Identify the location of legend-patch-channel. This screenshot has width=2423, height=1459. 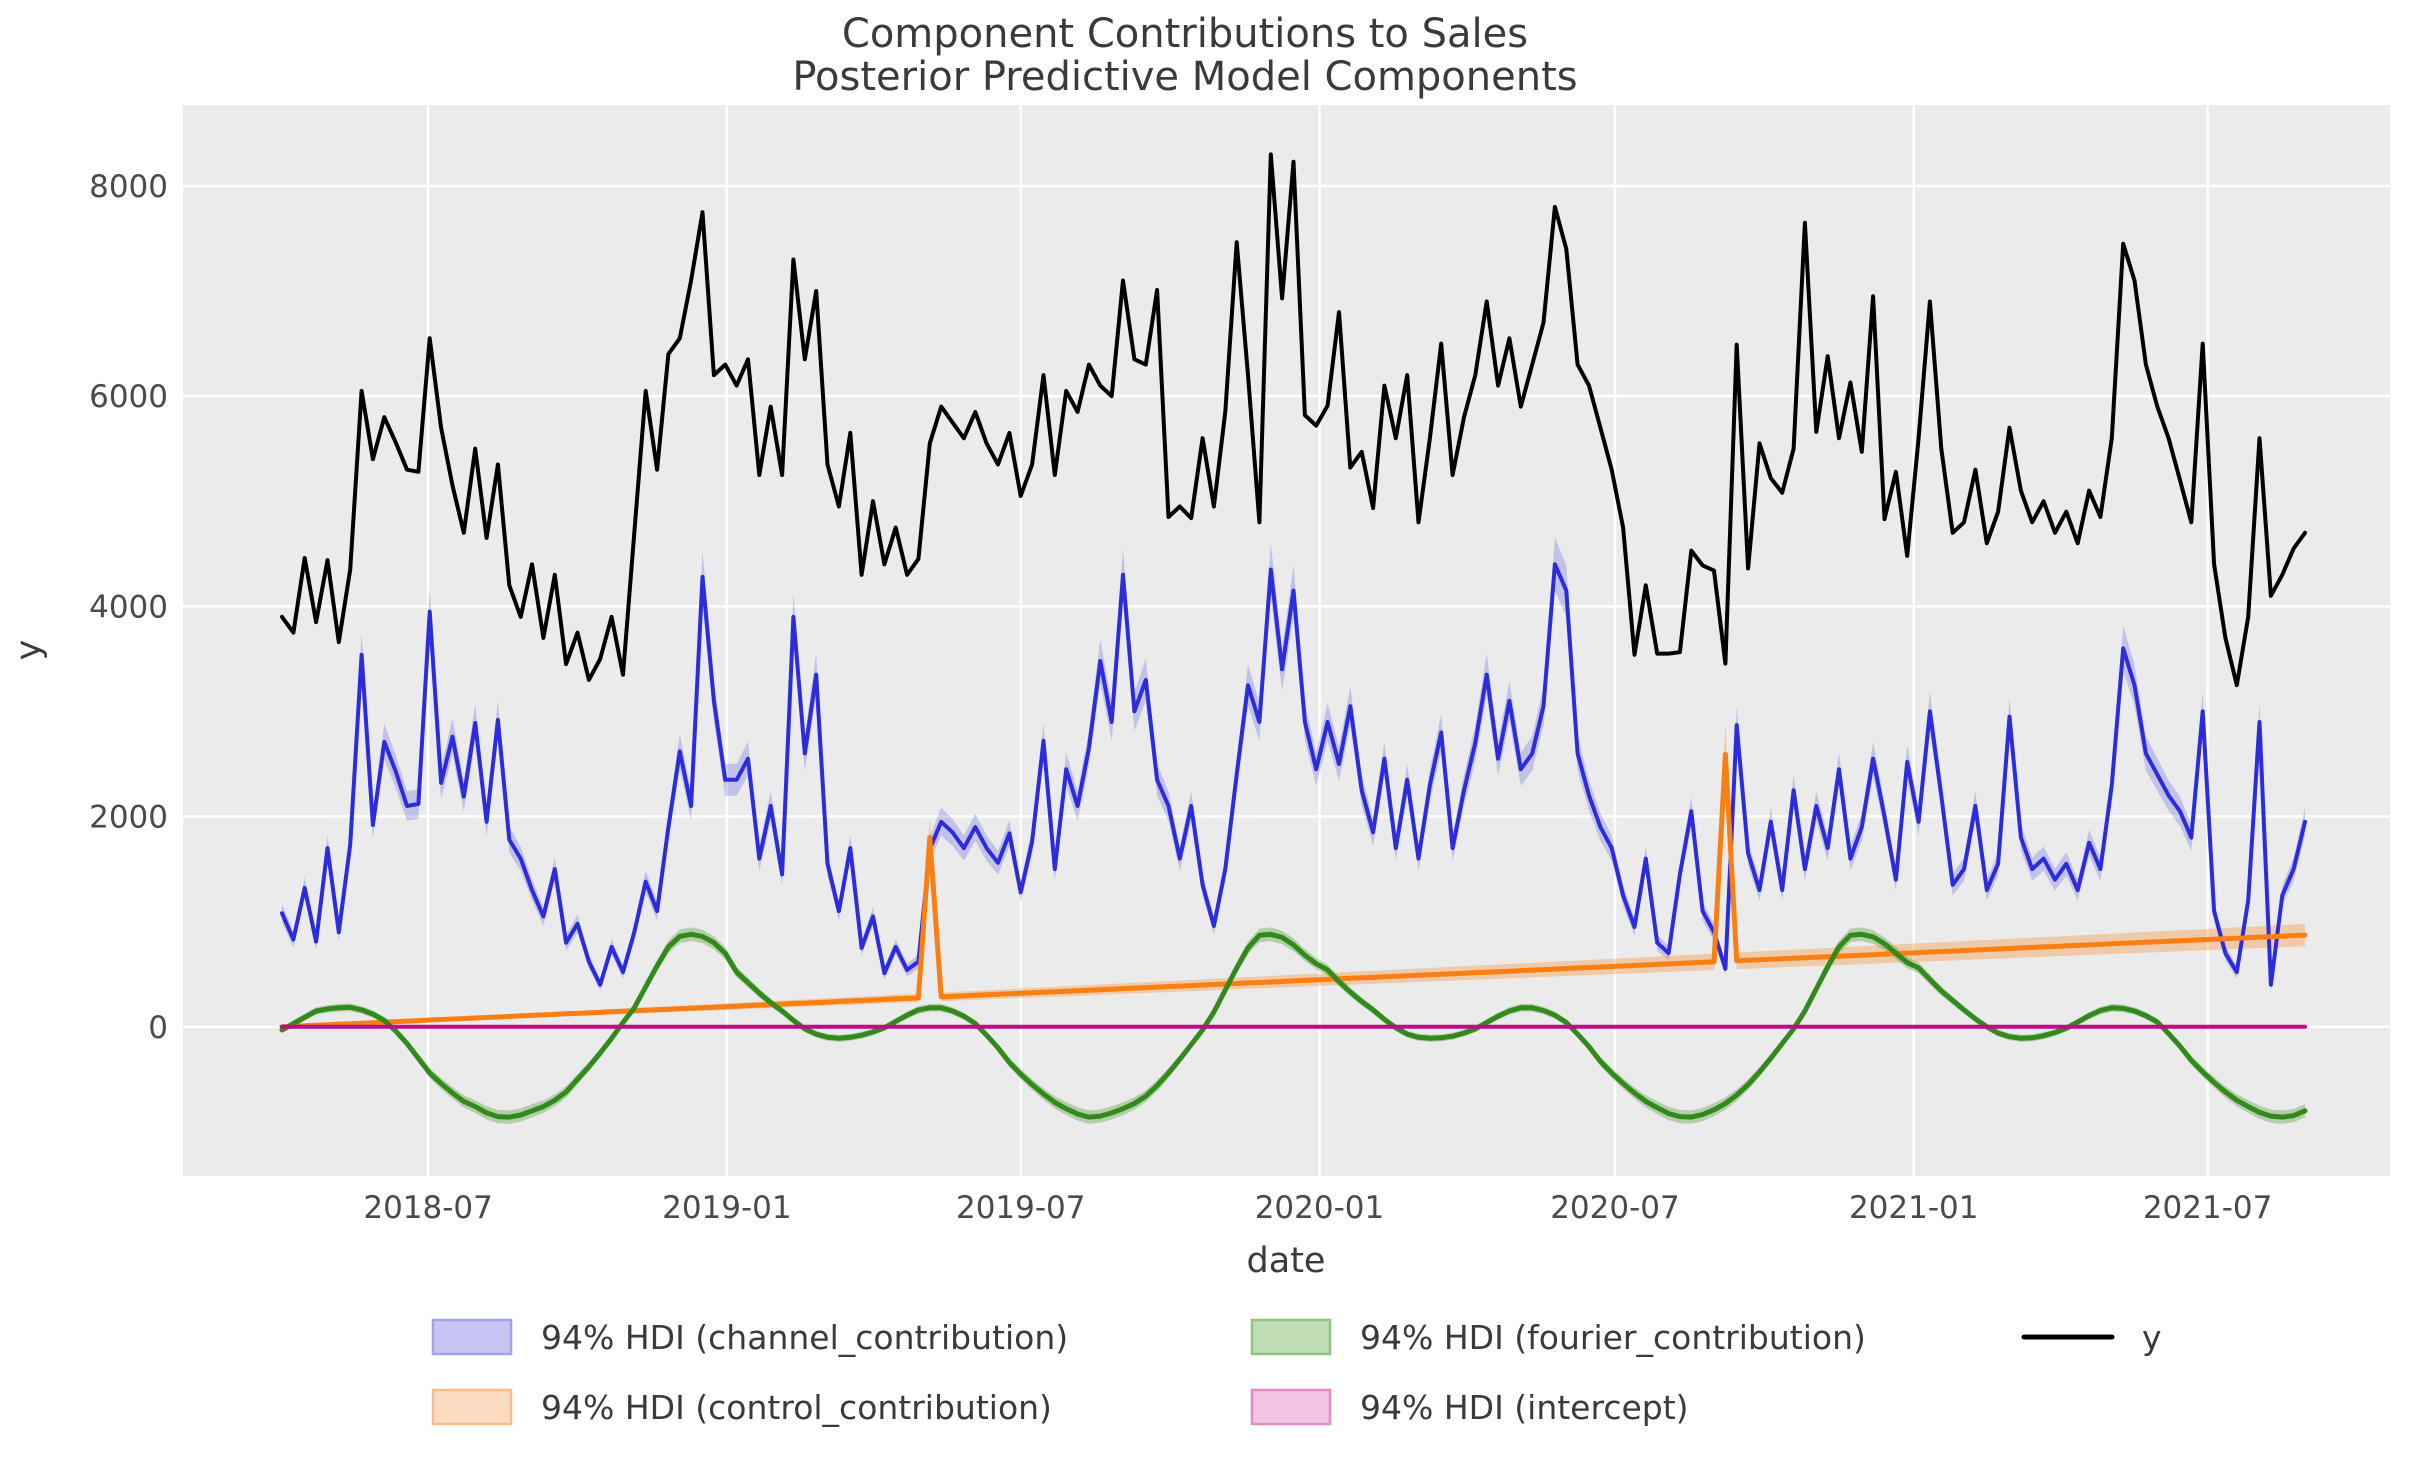
(472, 1337).